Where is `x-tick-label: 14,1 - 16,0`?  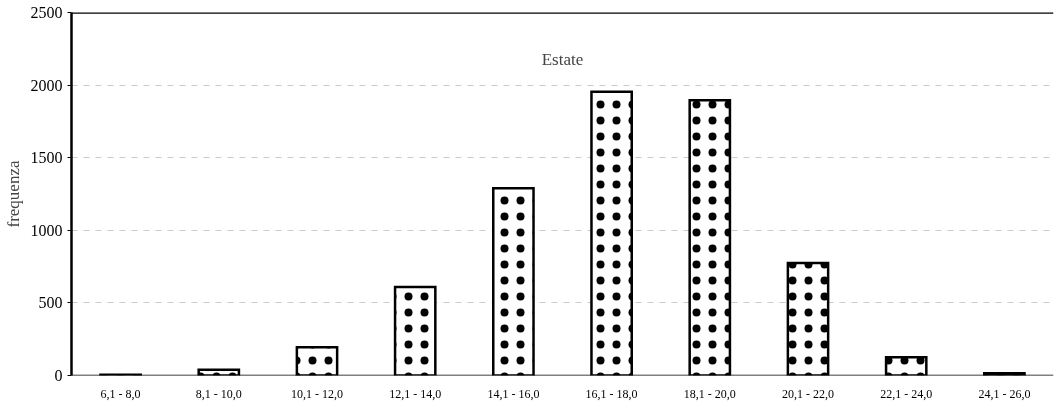
x-tick-label: 14,1 - 16,0 is located at coordinates (513, 393).